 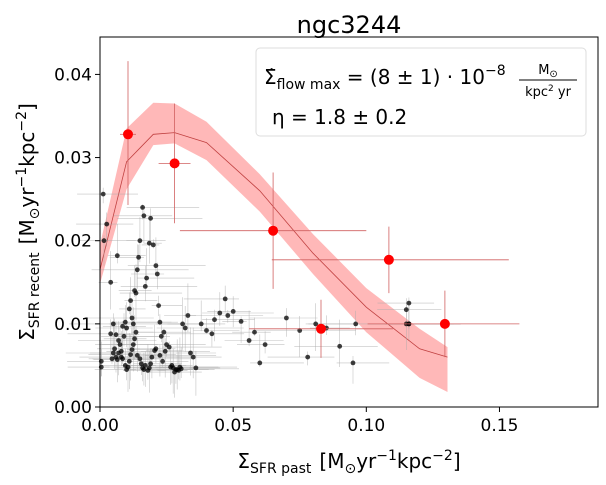 I want to click on y-axis-label-exp2: −2, so click(x=22, y=121).